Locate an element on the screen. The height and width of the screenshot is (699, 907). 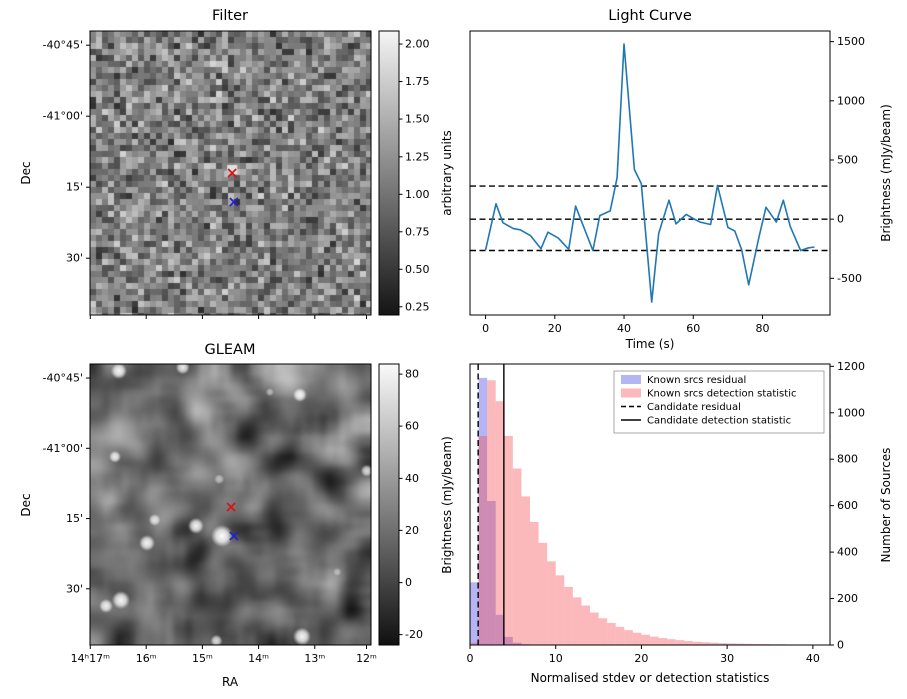
hist-series is located at coordinates (509, 511).